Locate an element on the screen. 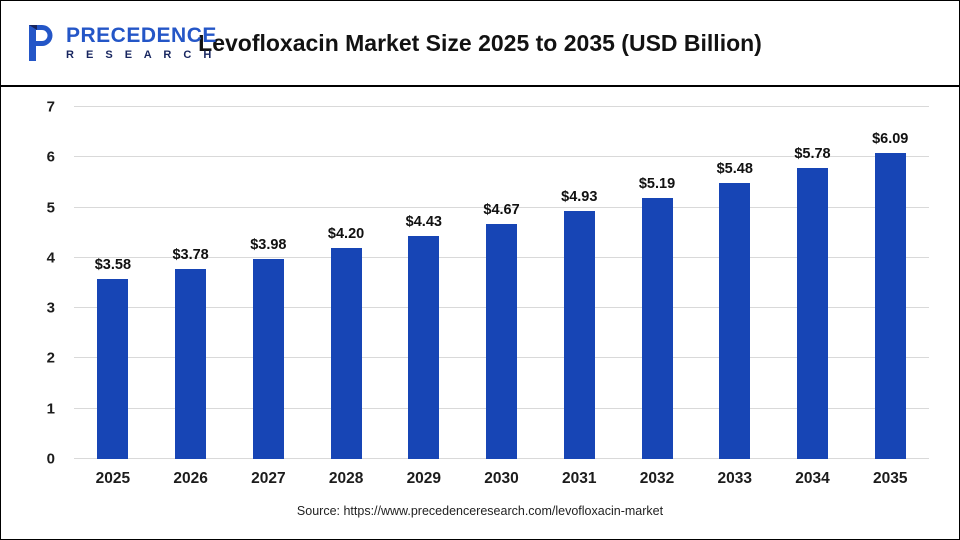 The image size is (960, 540). x-axis-label: 2027 is located at coordinates (268, 478).